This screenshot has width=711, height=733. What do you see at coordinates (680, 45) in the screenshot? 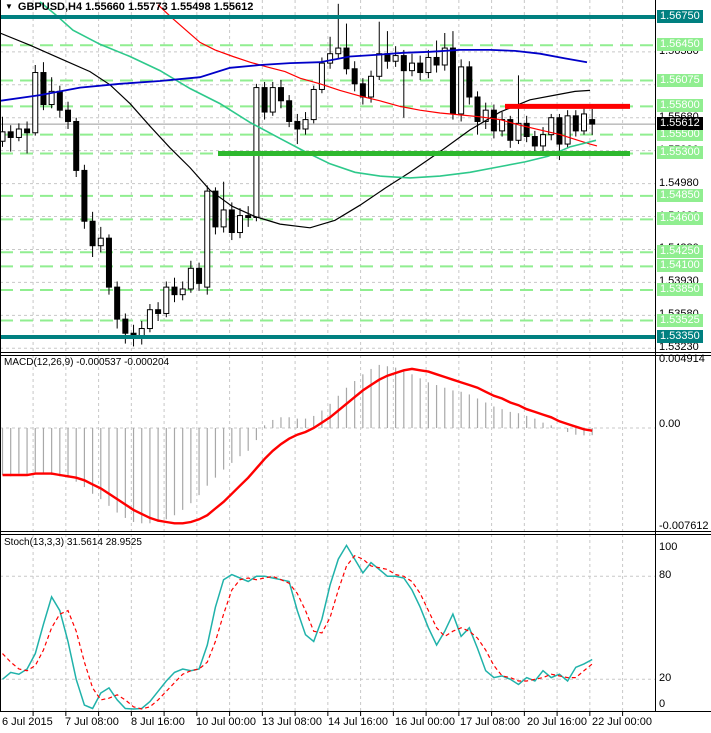
I see `price-level-badge-green: 1.56450` at bounding box center [680, 45].